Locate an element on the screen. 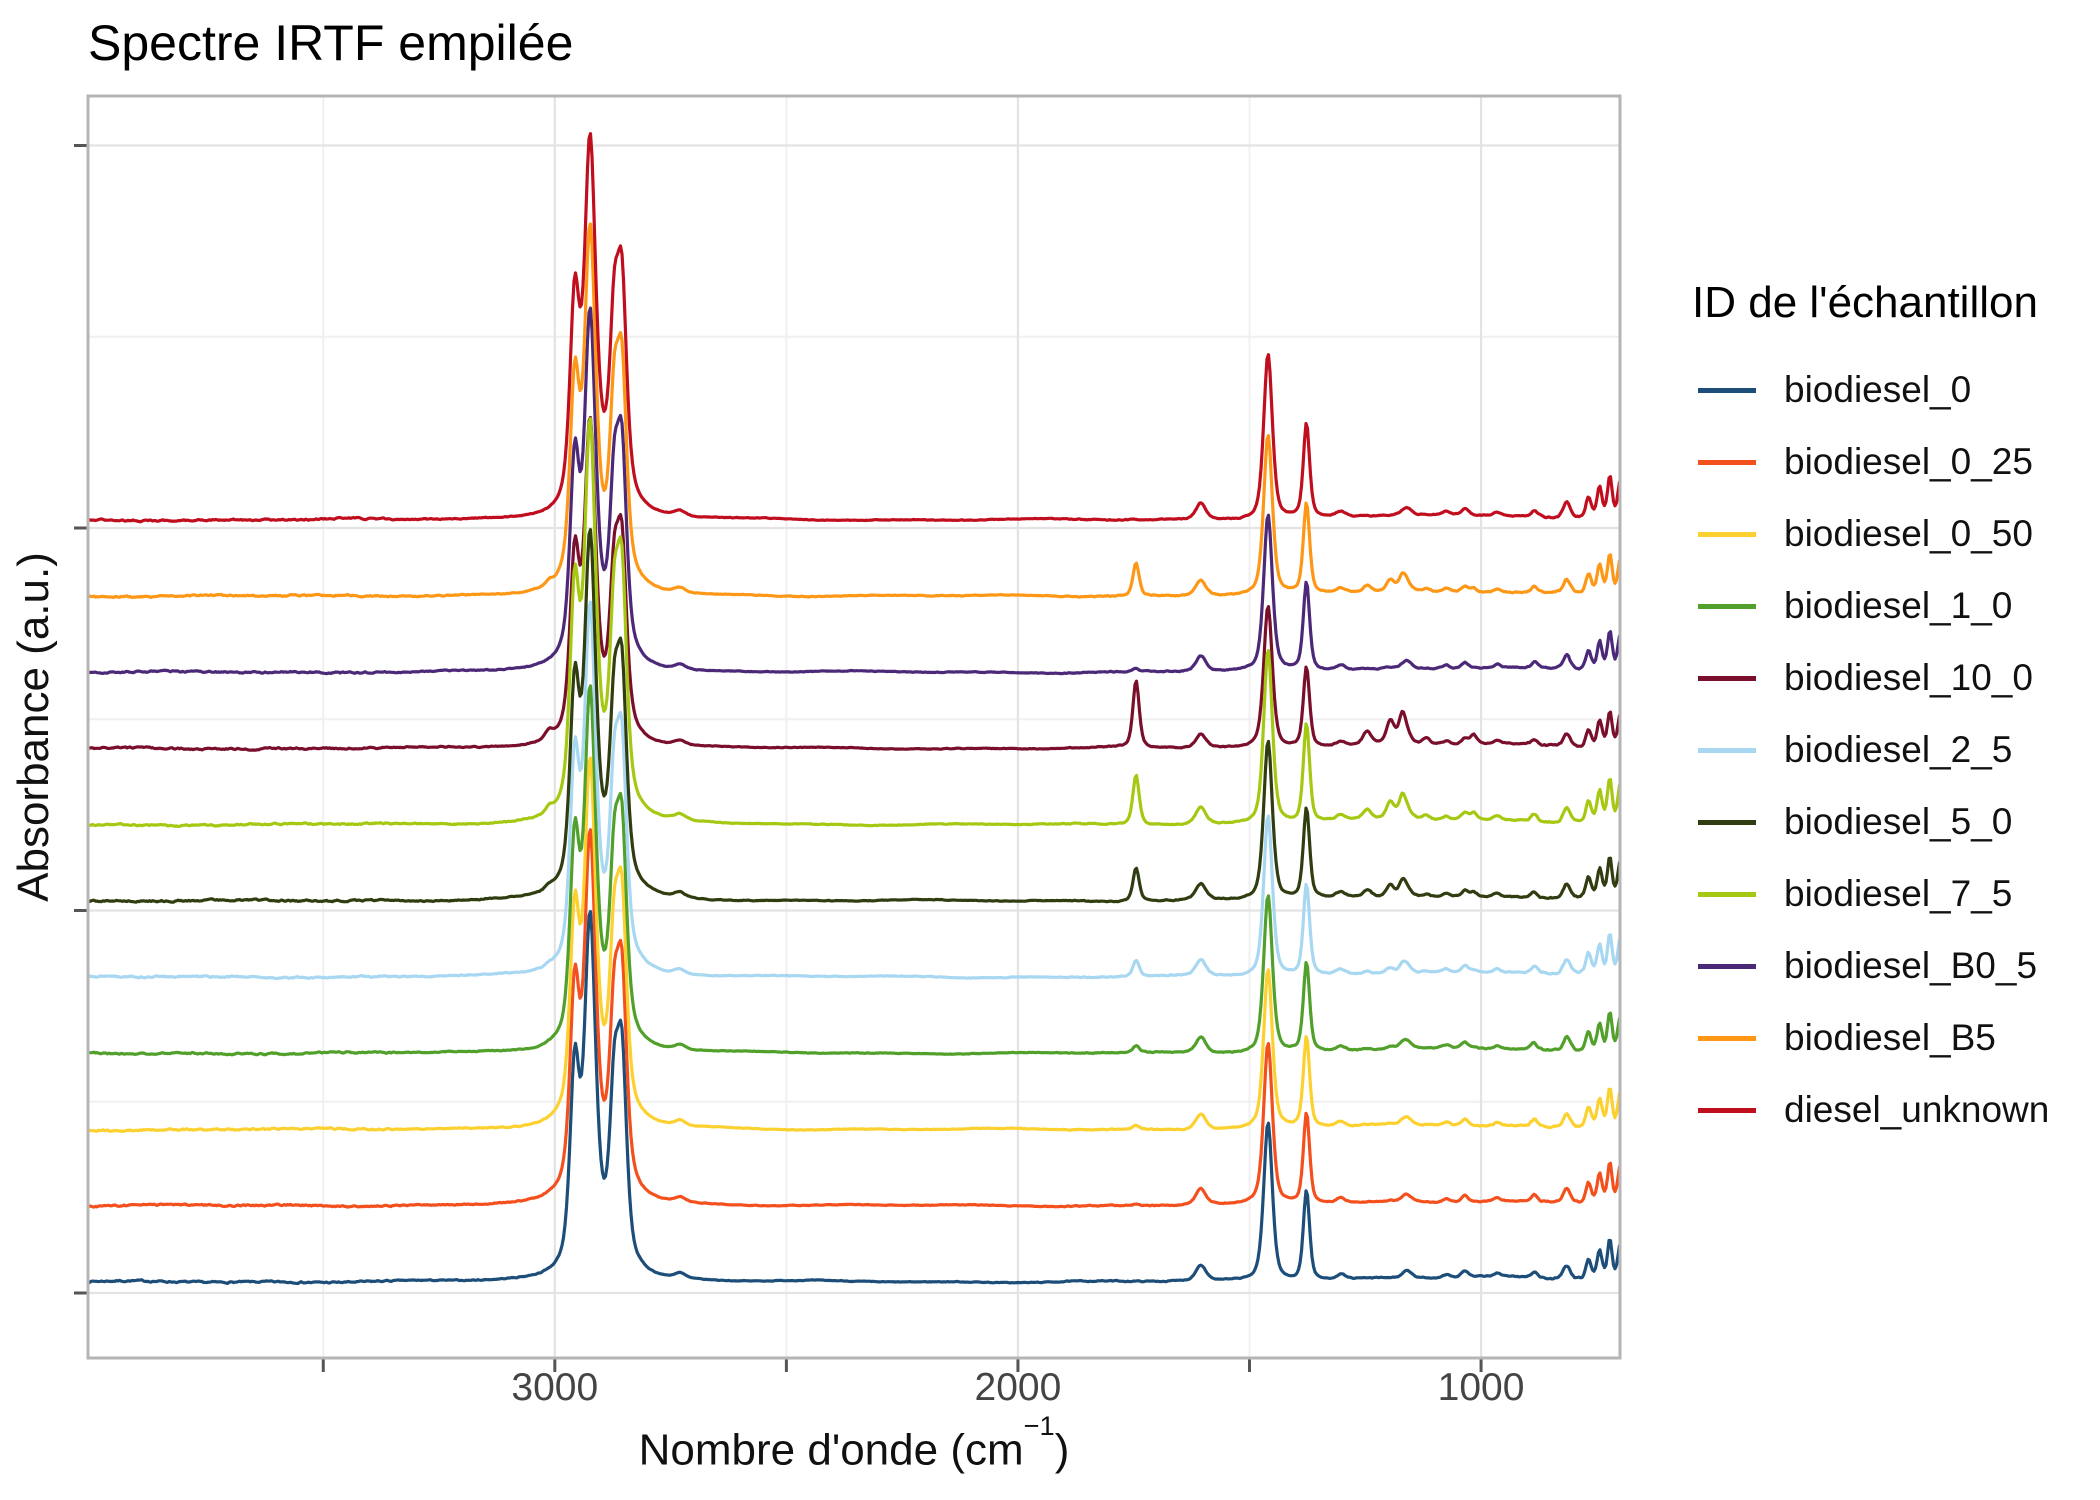  legend-item-label: biodiesel_7_5 is located at coordinates (1898, 893).